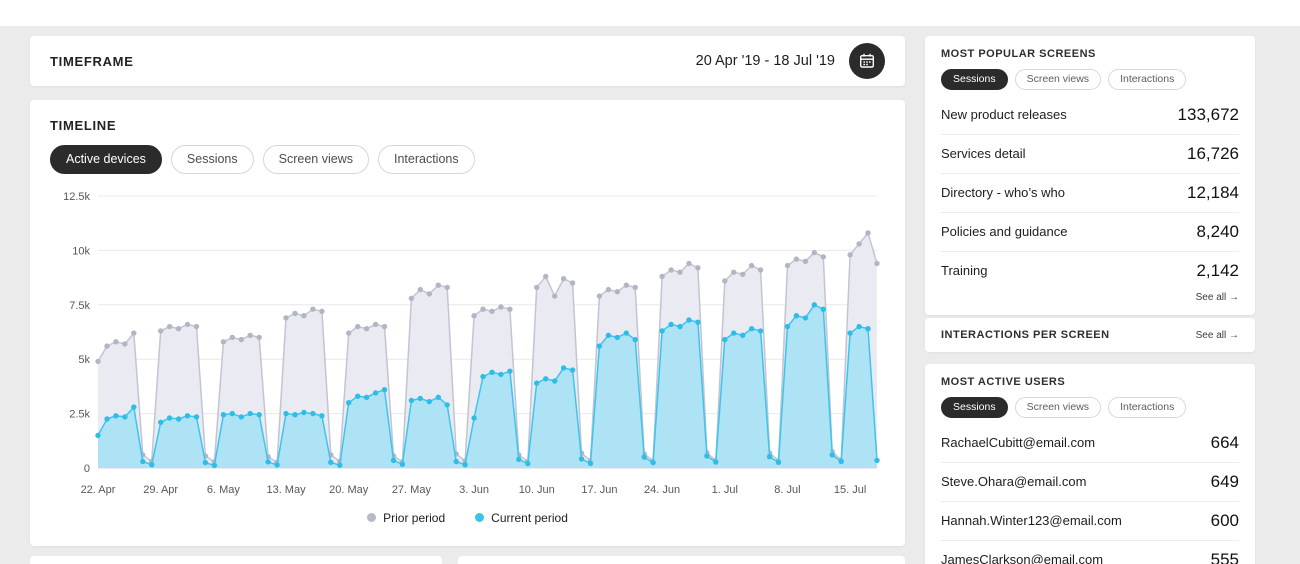 The width and height of the screenshot is (1300, 564). I want to click on svg-text: 3. Jun, so click(474, 490).